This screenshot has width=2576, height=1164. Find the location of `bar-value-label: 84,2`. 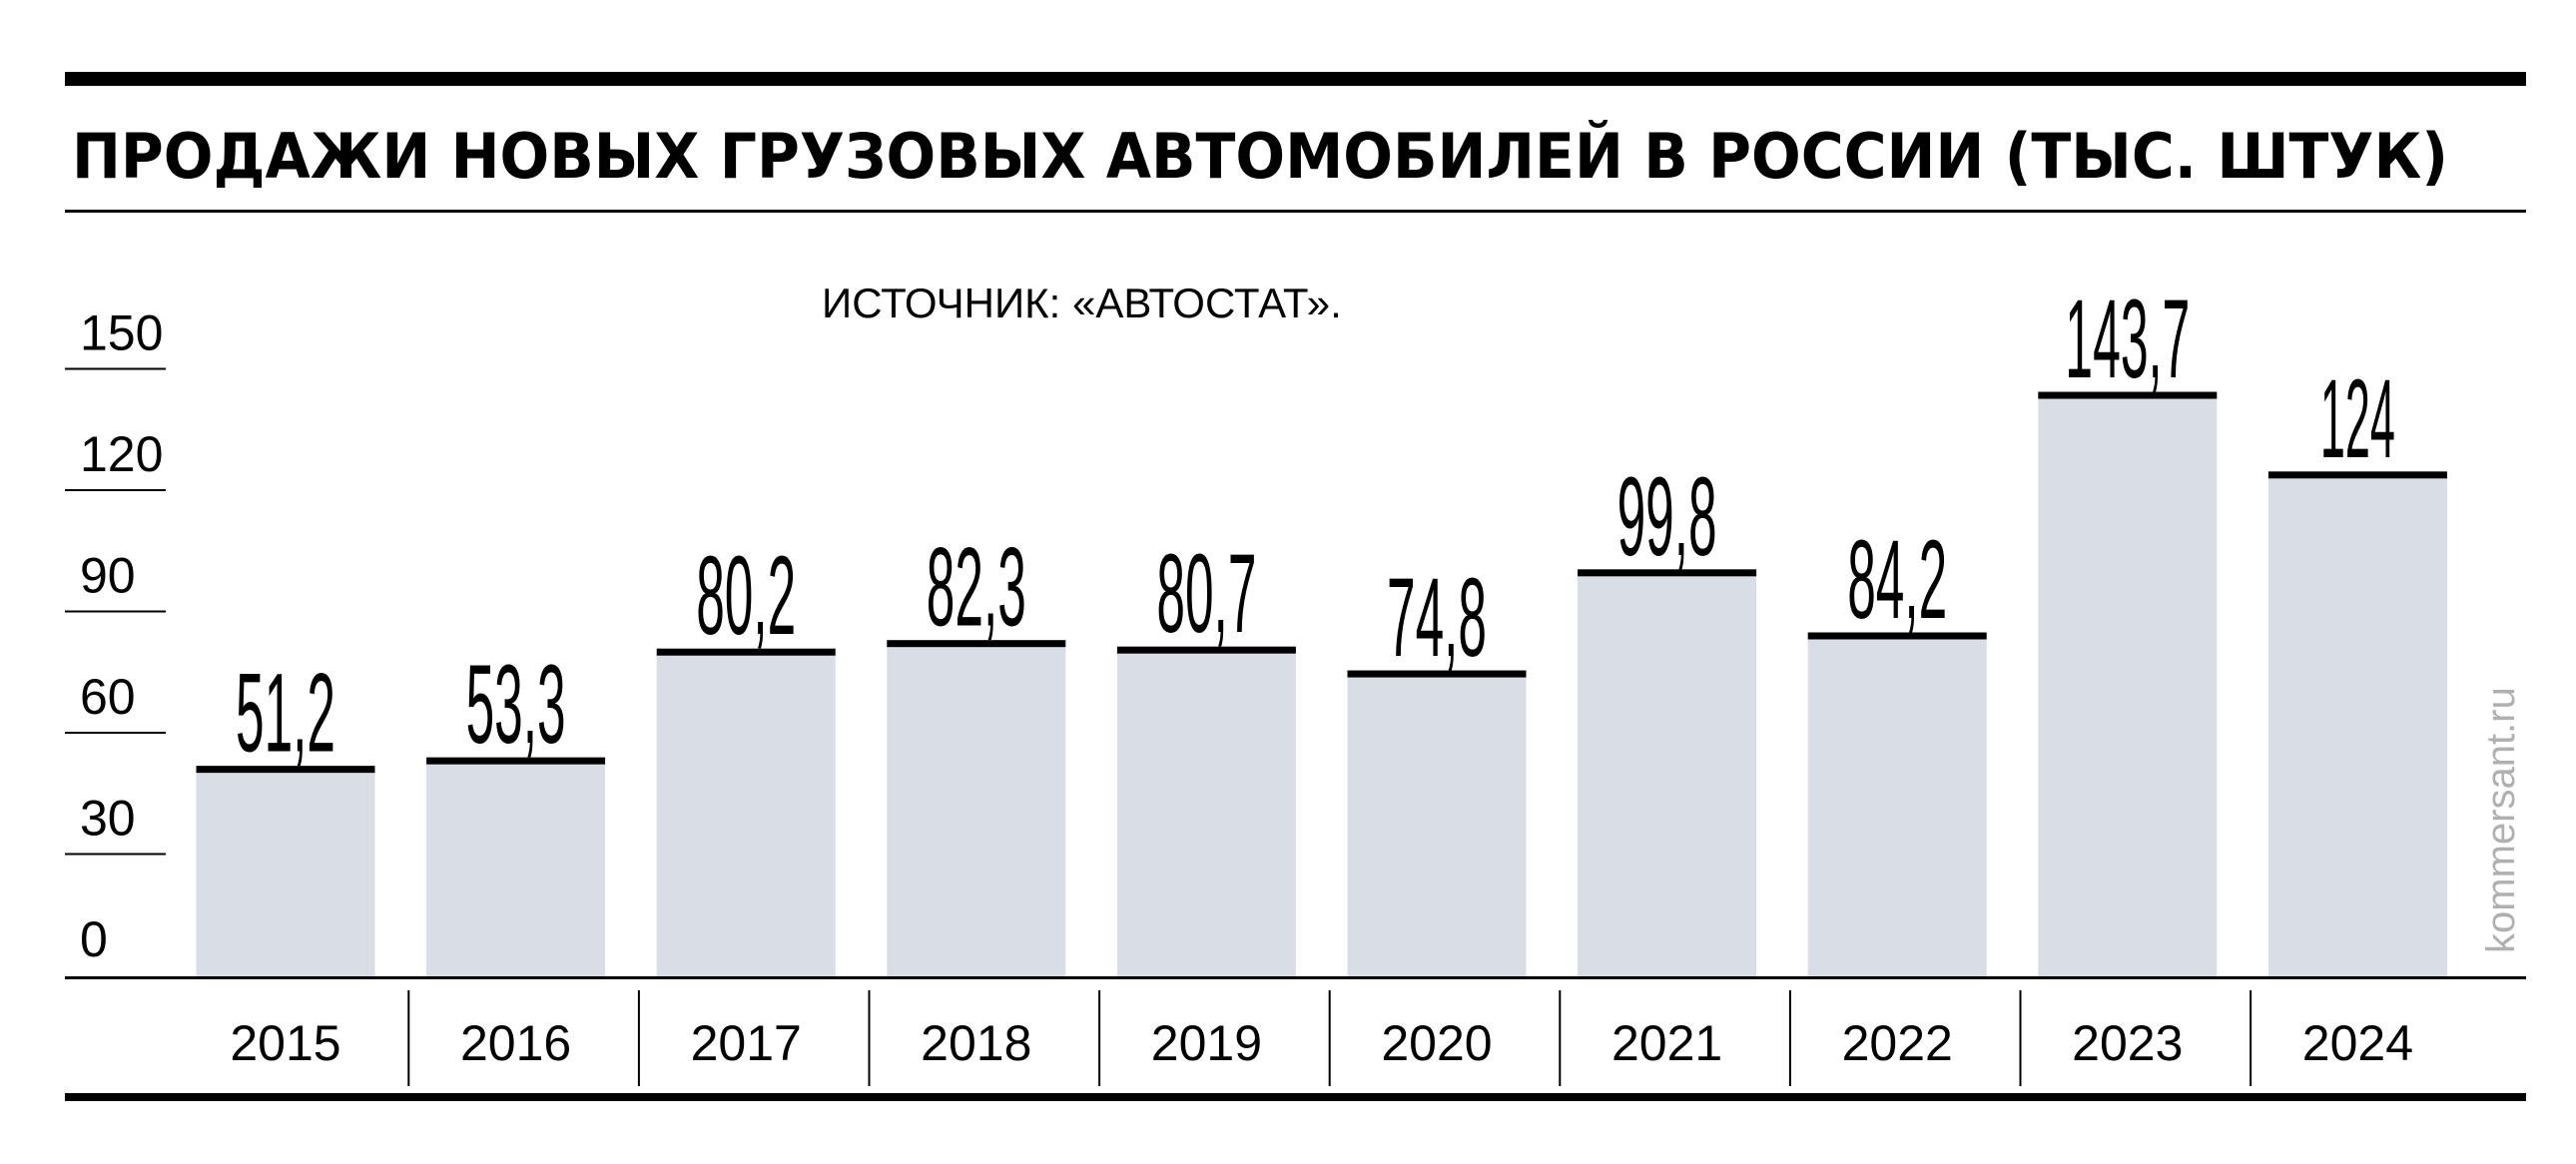

bar-value-label: 84,2 is located at coordinates (1897, 579).